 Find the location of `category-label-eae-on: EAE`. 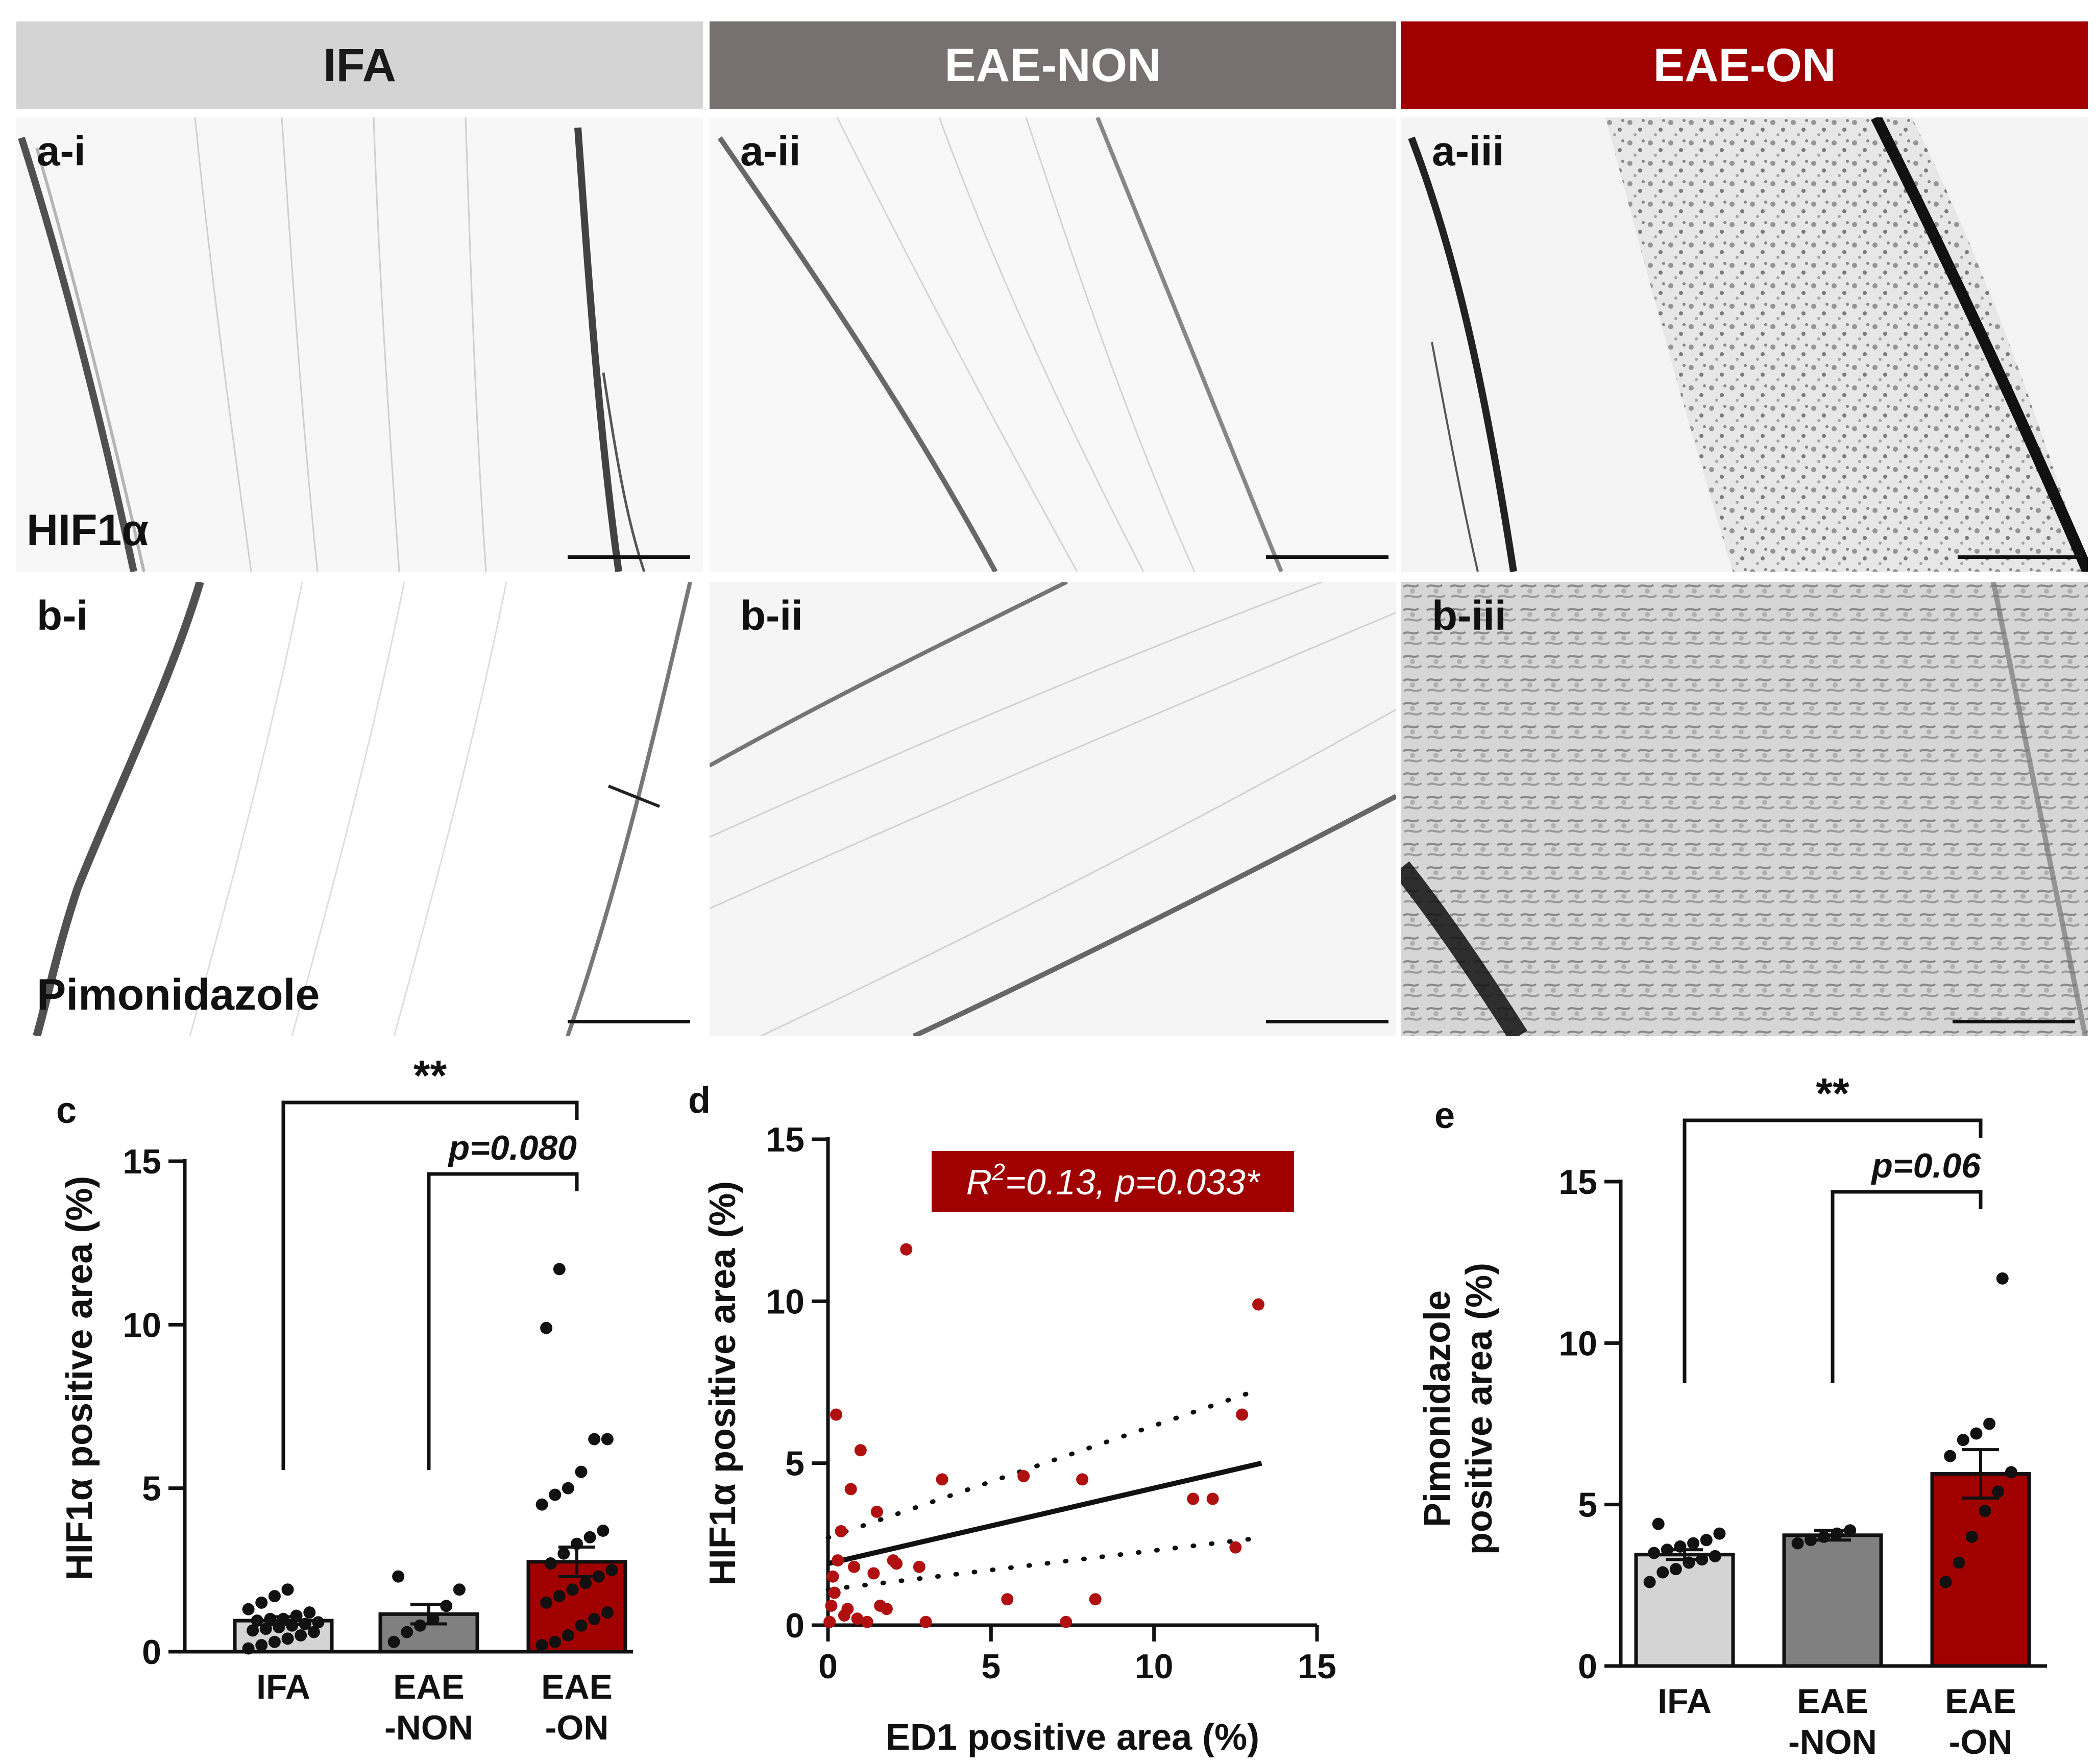

category-label-eae-on: EAE is located at coordinates (1980, 1701).